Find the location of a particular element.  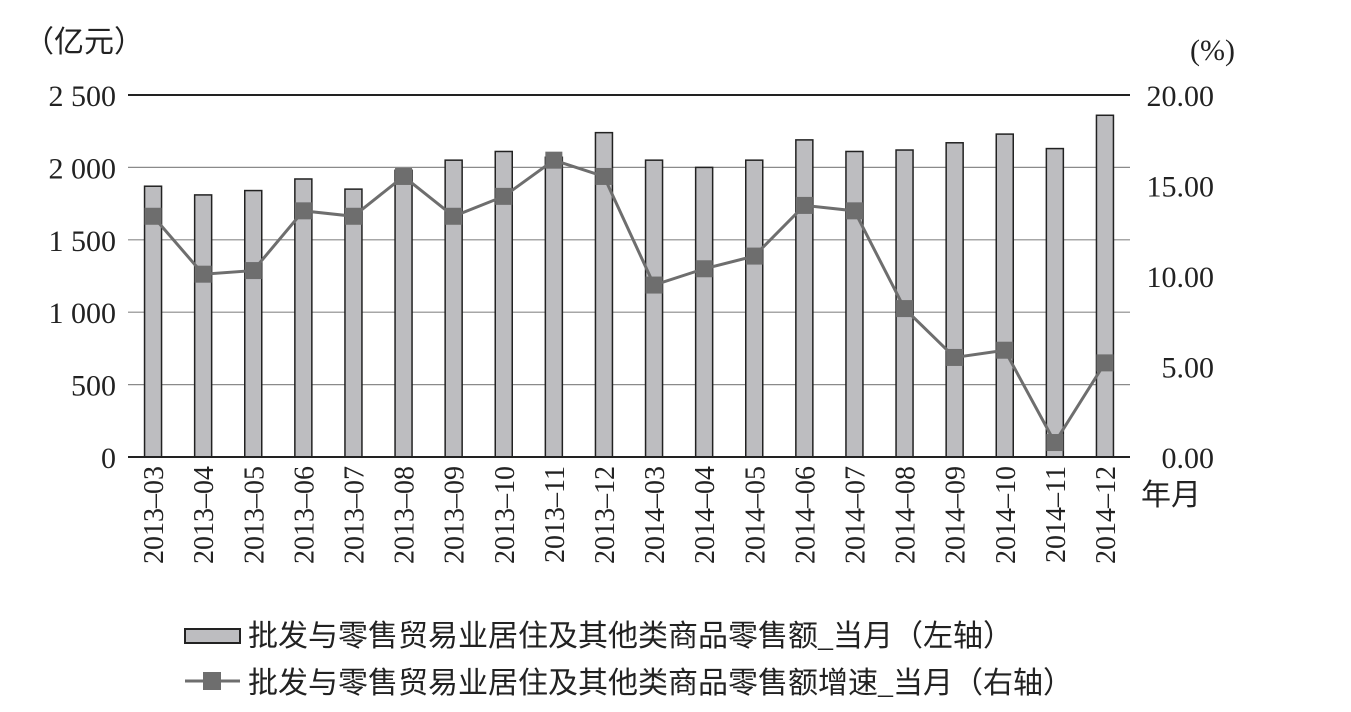

x-tick-label: 2013–07 is located at coordinates (354, 515).